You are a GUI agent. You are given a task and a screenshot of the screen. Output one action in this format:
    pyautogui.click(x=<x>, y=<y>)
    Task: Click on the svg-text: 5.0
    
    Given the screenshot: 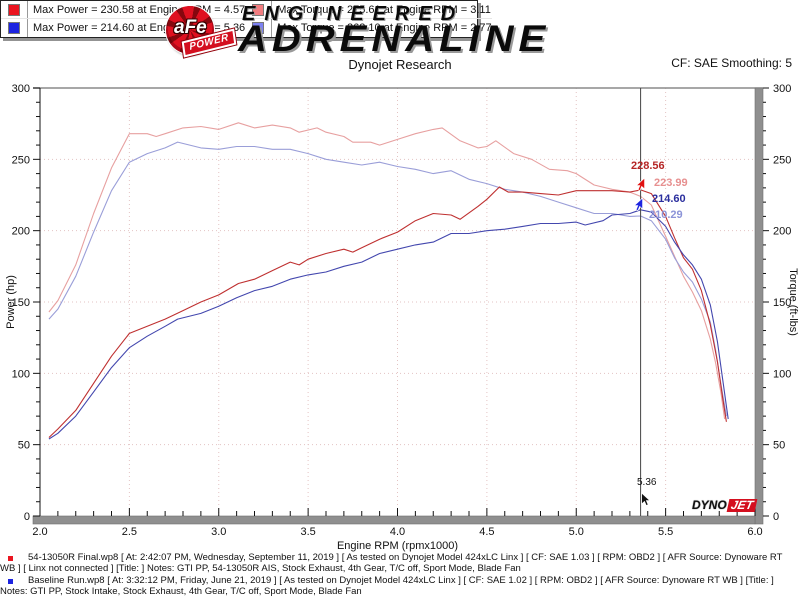 What is the action you would take?
    pyautogui.click(x=576, y=532)
    